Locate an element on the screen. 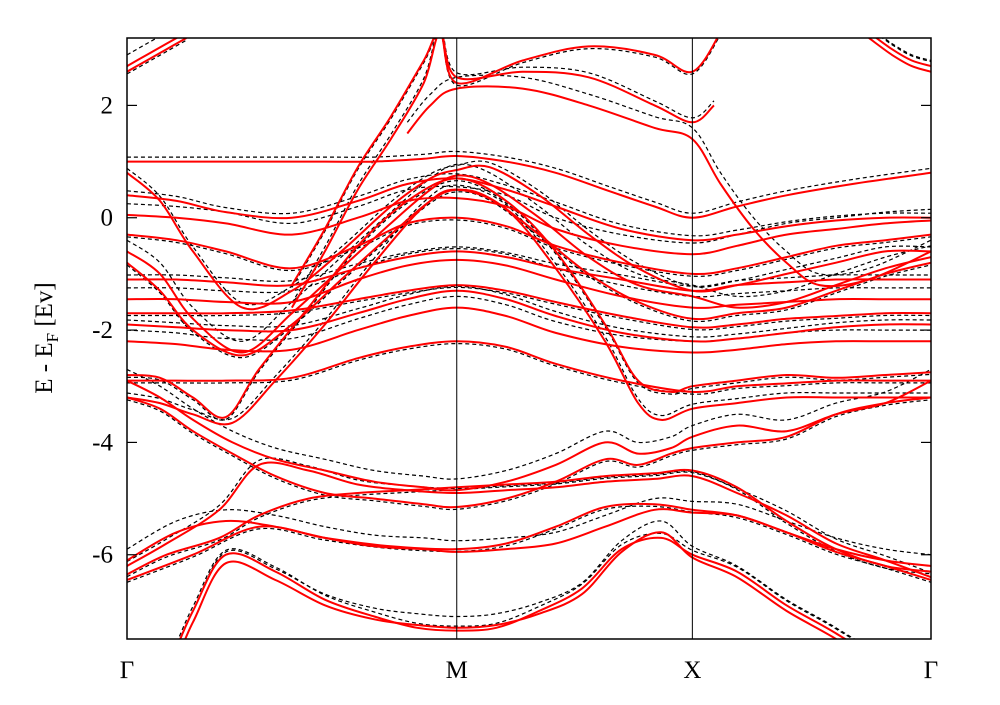 The height and width of the screenshot is (705, 1000). y-axis-title: E - EF [Ev] is located at coordinates (46, 338).